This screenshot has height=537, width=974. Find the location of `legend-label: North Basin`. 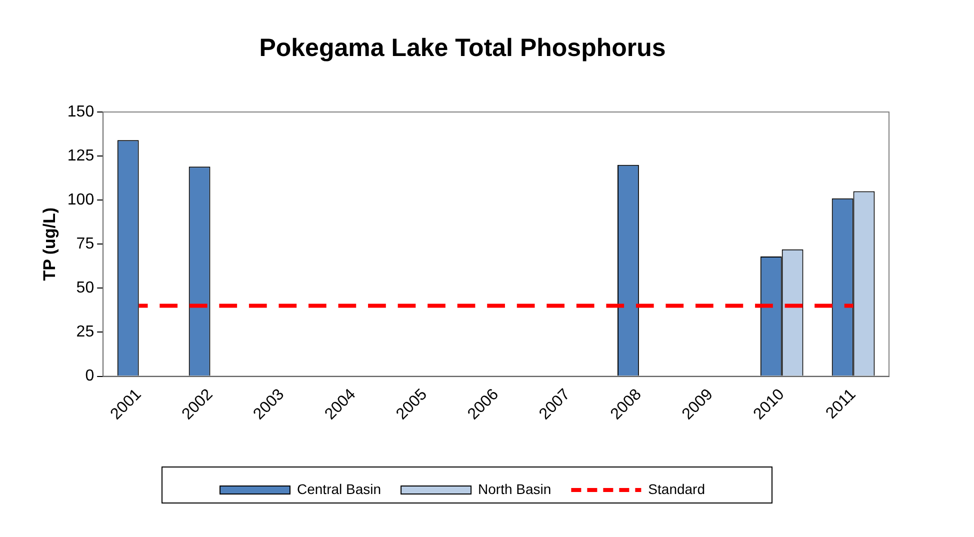

legend-label: North Basin is located at coordinates (515, 488).